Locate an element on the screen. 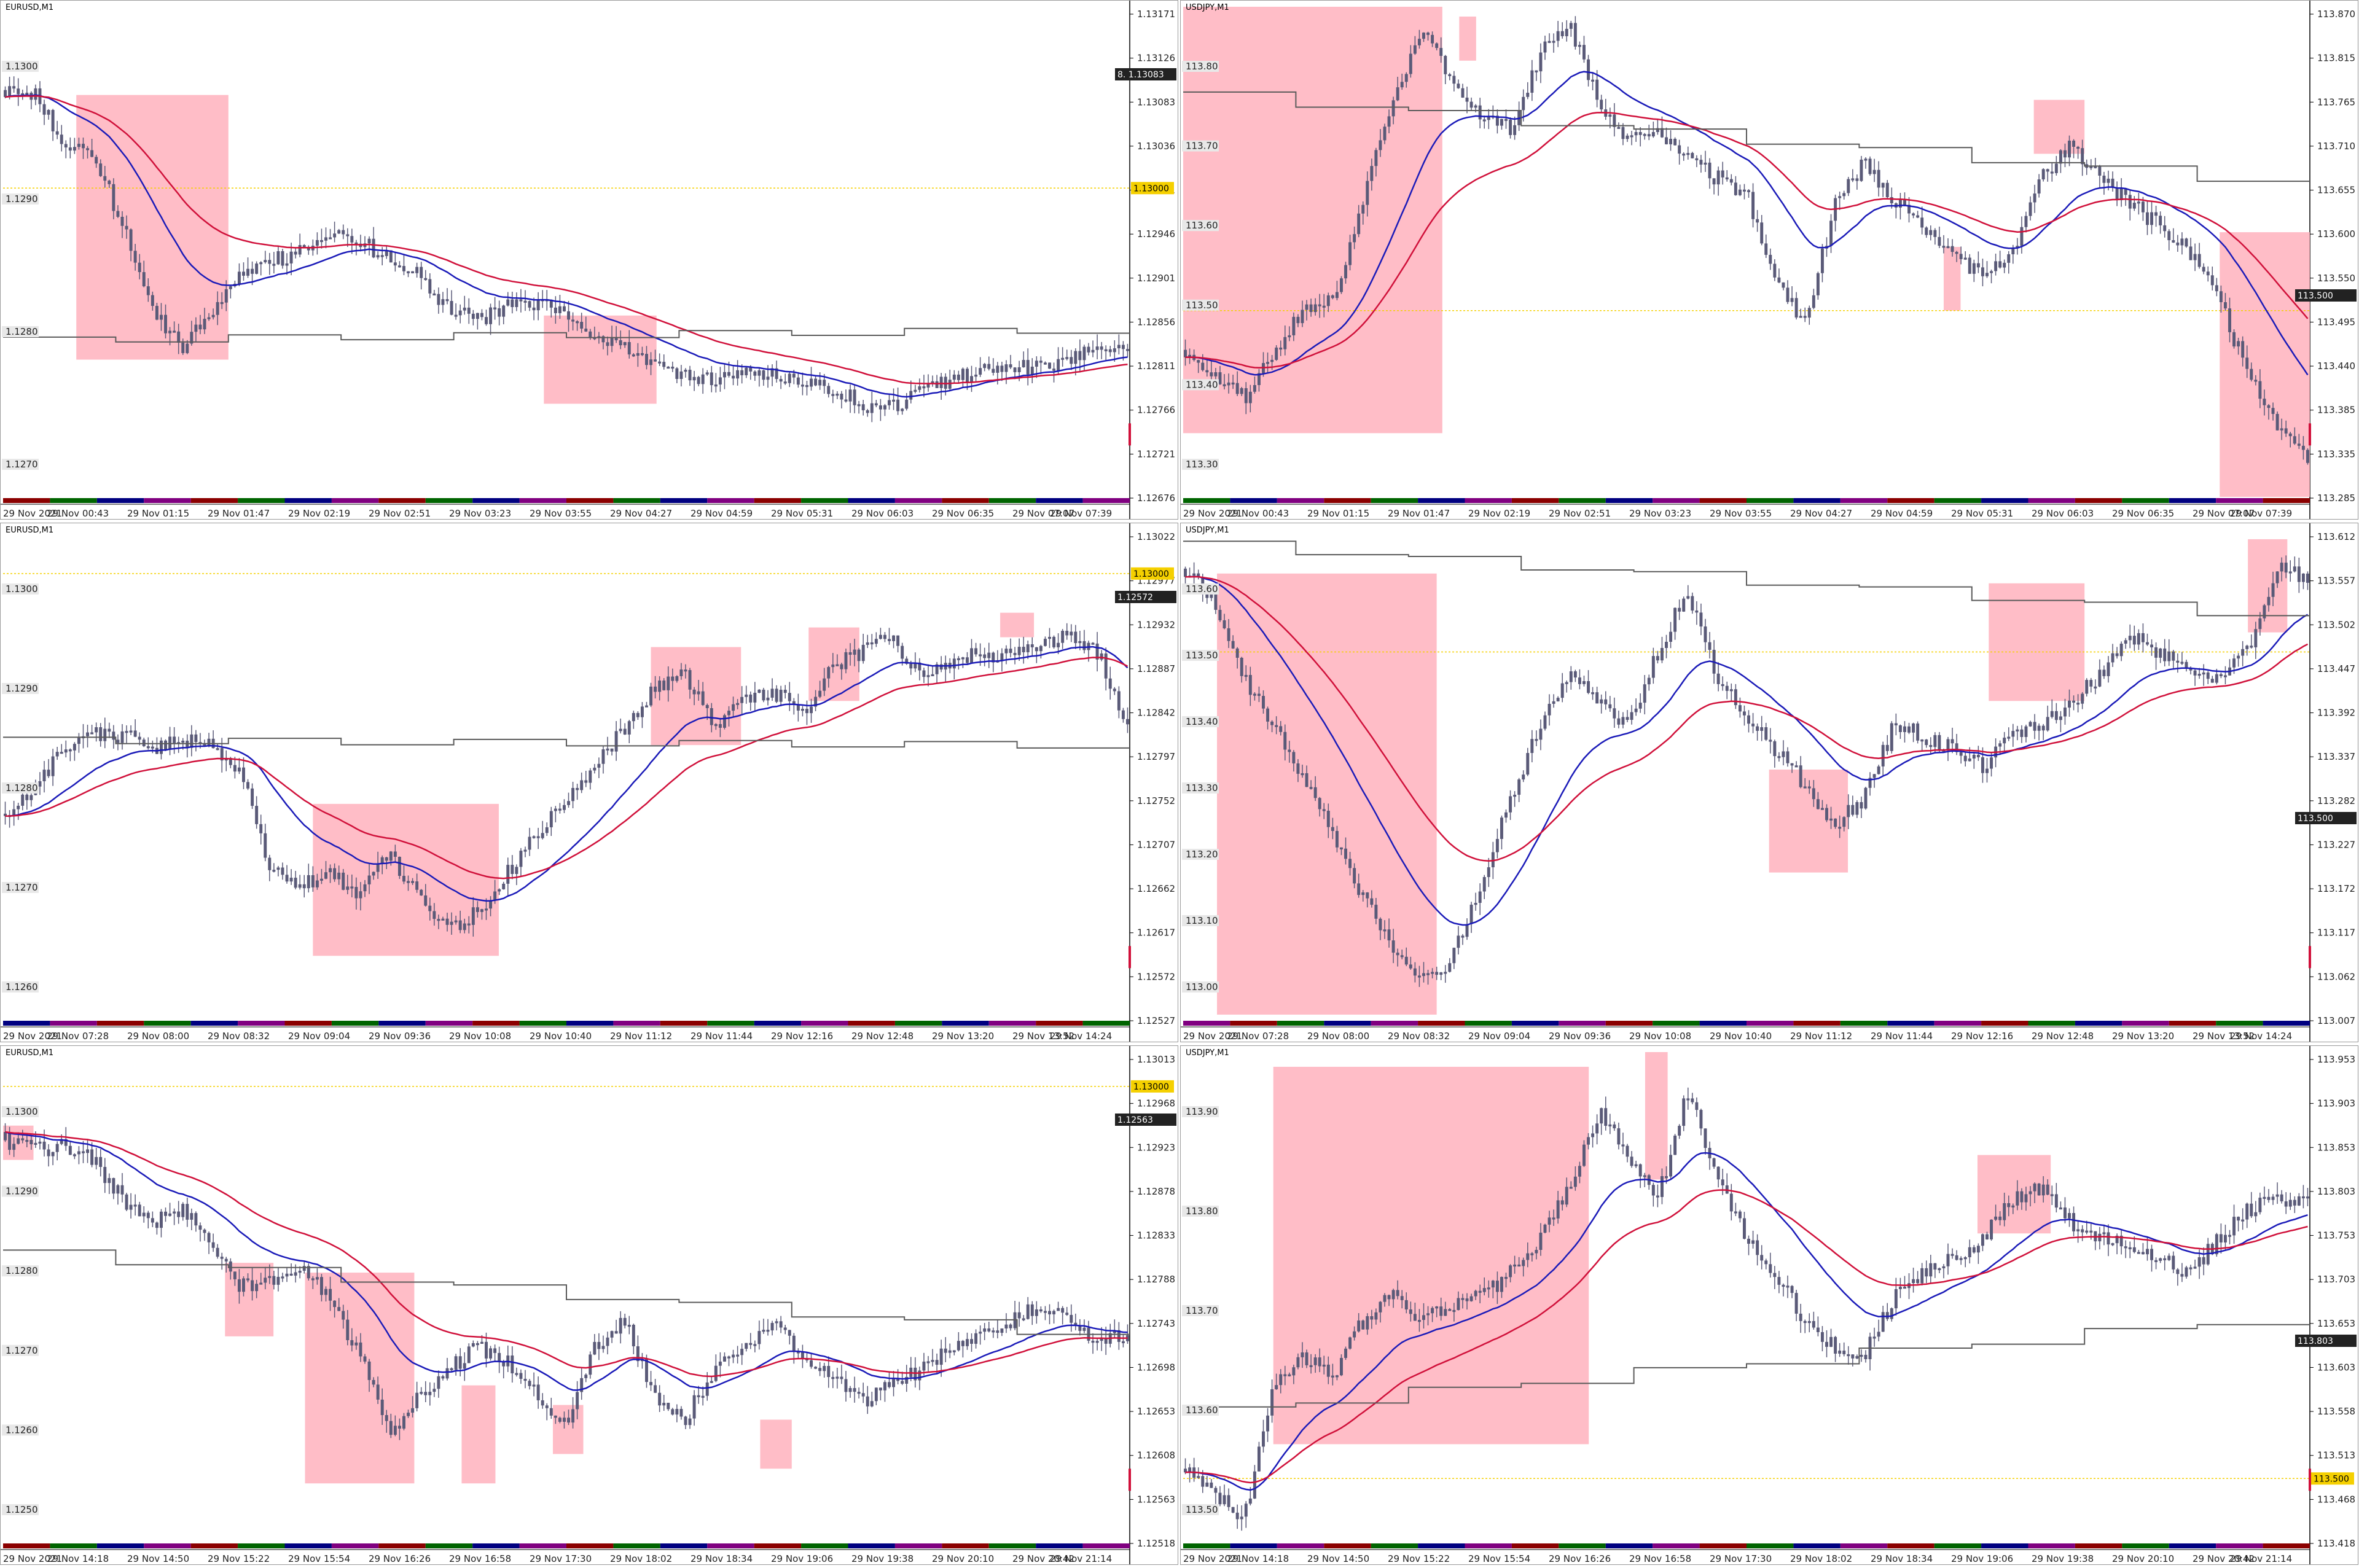 Image resolution: width=2359 pixels, height=1568 pixels. time-axis-label: 29 Nov 08:32 is located at coordinates (239, 1036).